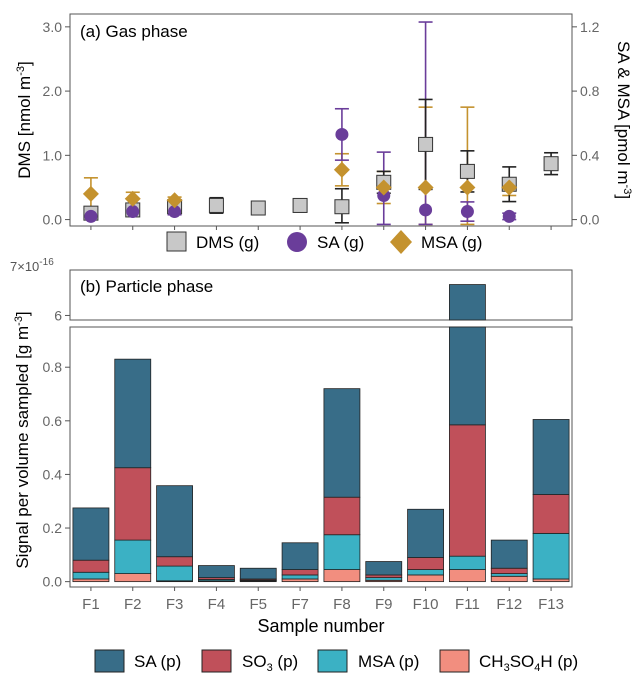 The width and height of the screenshot is (636, 676). Describe the element at coordinates (133, 578) in the screenshot. I see `ch3so4h-p-bar-f2` at that location.